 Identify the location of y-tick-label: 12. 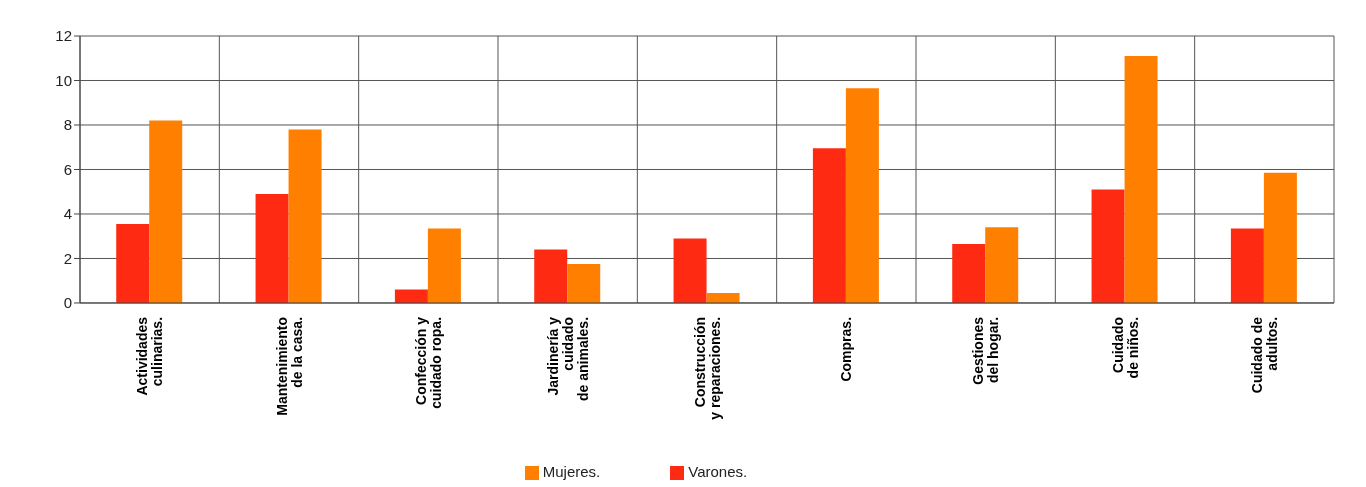
(63, 36).